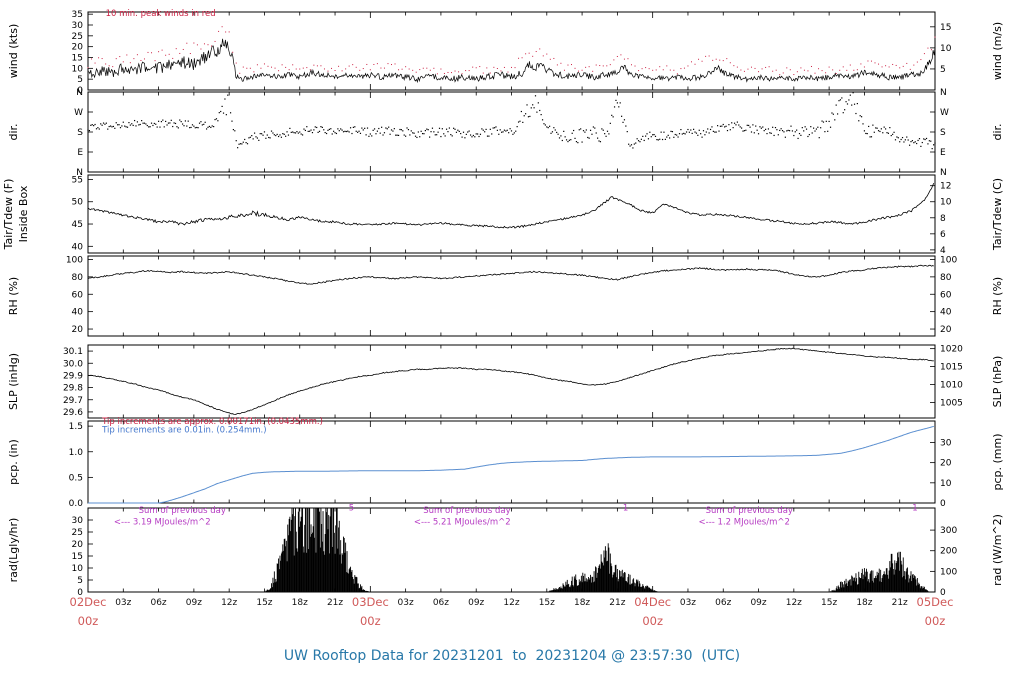  I want to click on temperature-frame, so click(511, 214).